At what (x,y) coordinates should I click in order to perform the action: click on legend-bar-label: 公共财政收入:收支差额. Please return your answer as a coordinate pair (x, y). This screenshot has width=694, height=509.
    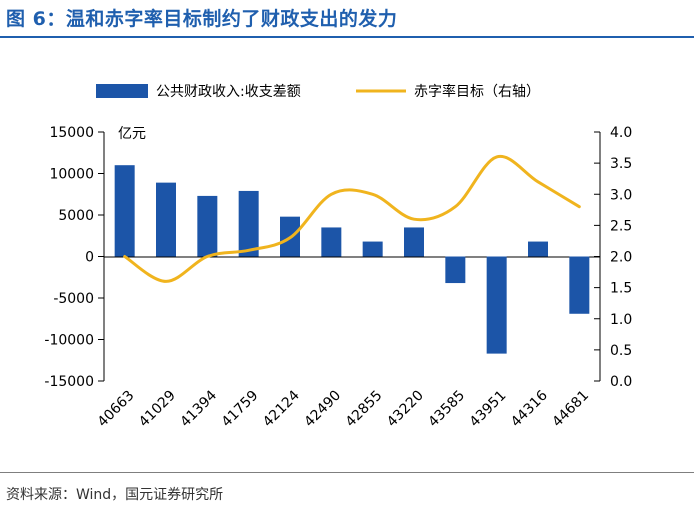
    Looking at the image, I should click on (228, 92).